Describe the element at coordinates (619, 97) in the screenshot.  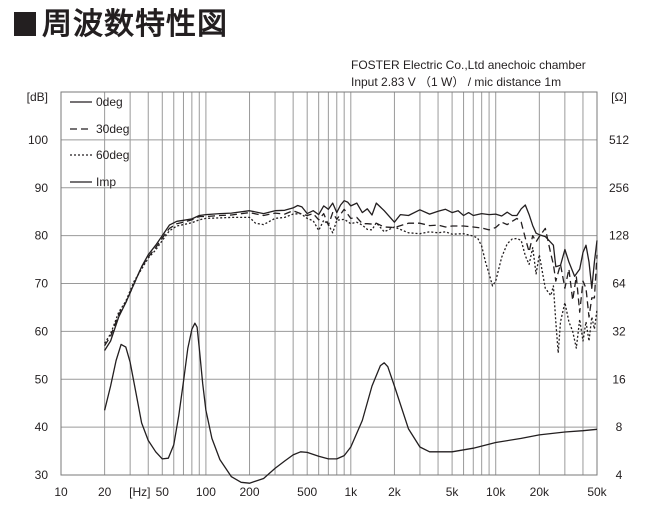
I see `y2-axis-unit: [Ω]` at that location.